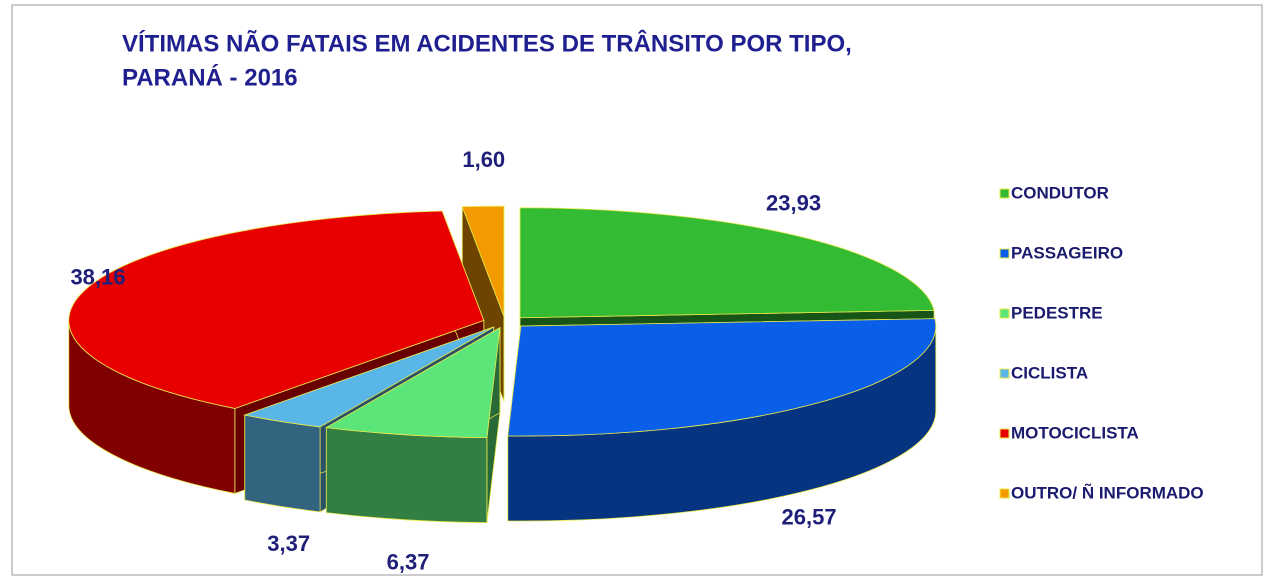 The width and height of the screenshot is (1275, 582). Describe the element at coordinates (408, 561) in the screenshot. I see `data-label: 6,37` at that location.